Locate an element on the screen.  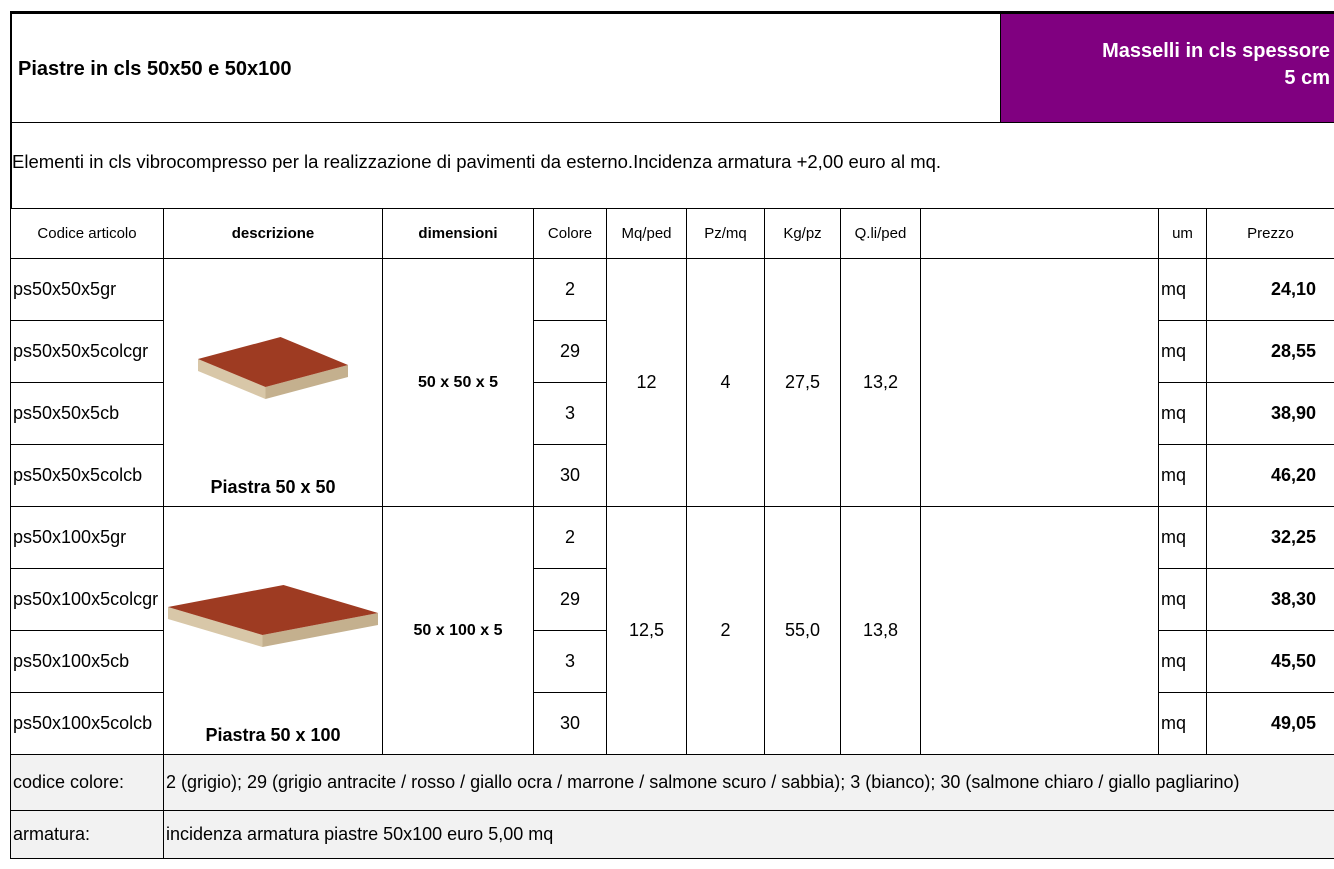
product-name: Piastra 50 x 100 is located at coordinates (273, 735).